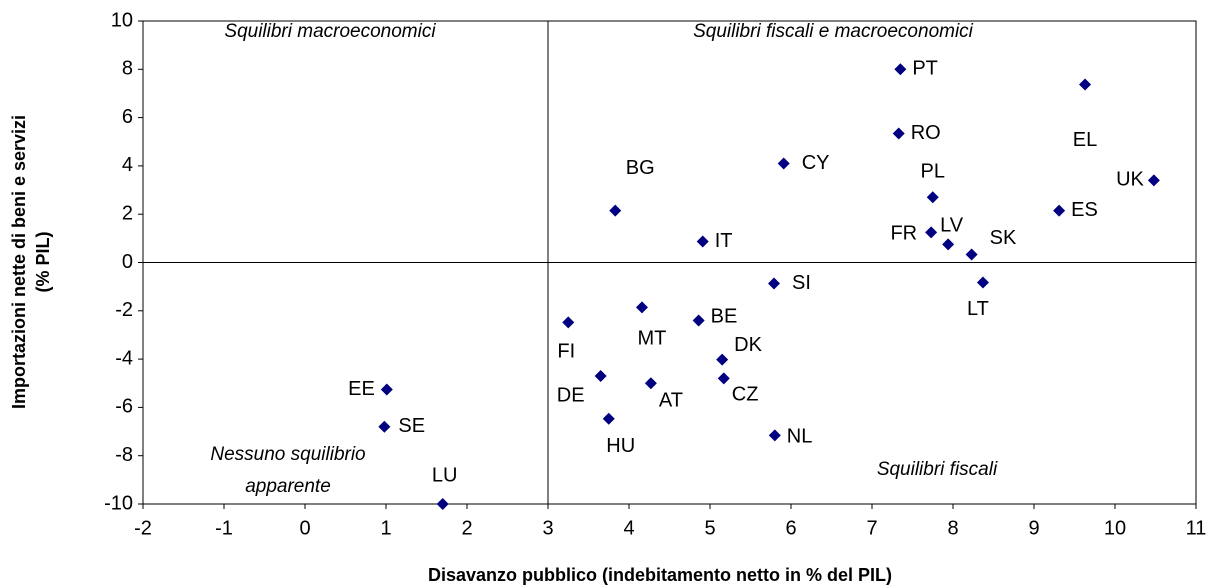  What do you see at coordinates (933, 172) in the screenshot?
I see `point-label: PL` at bounding box center [933, 172].